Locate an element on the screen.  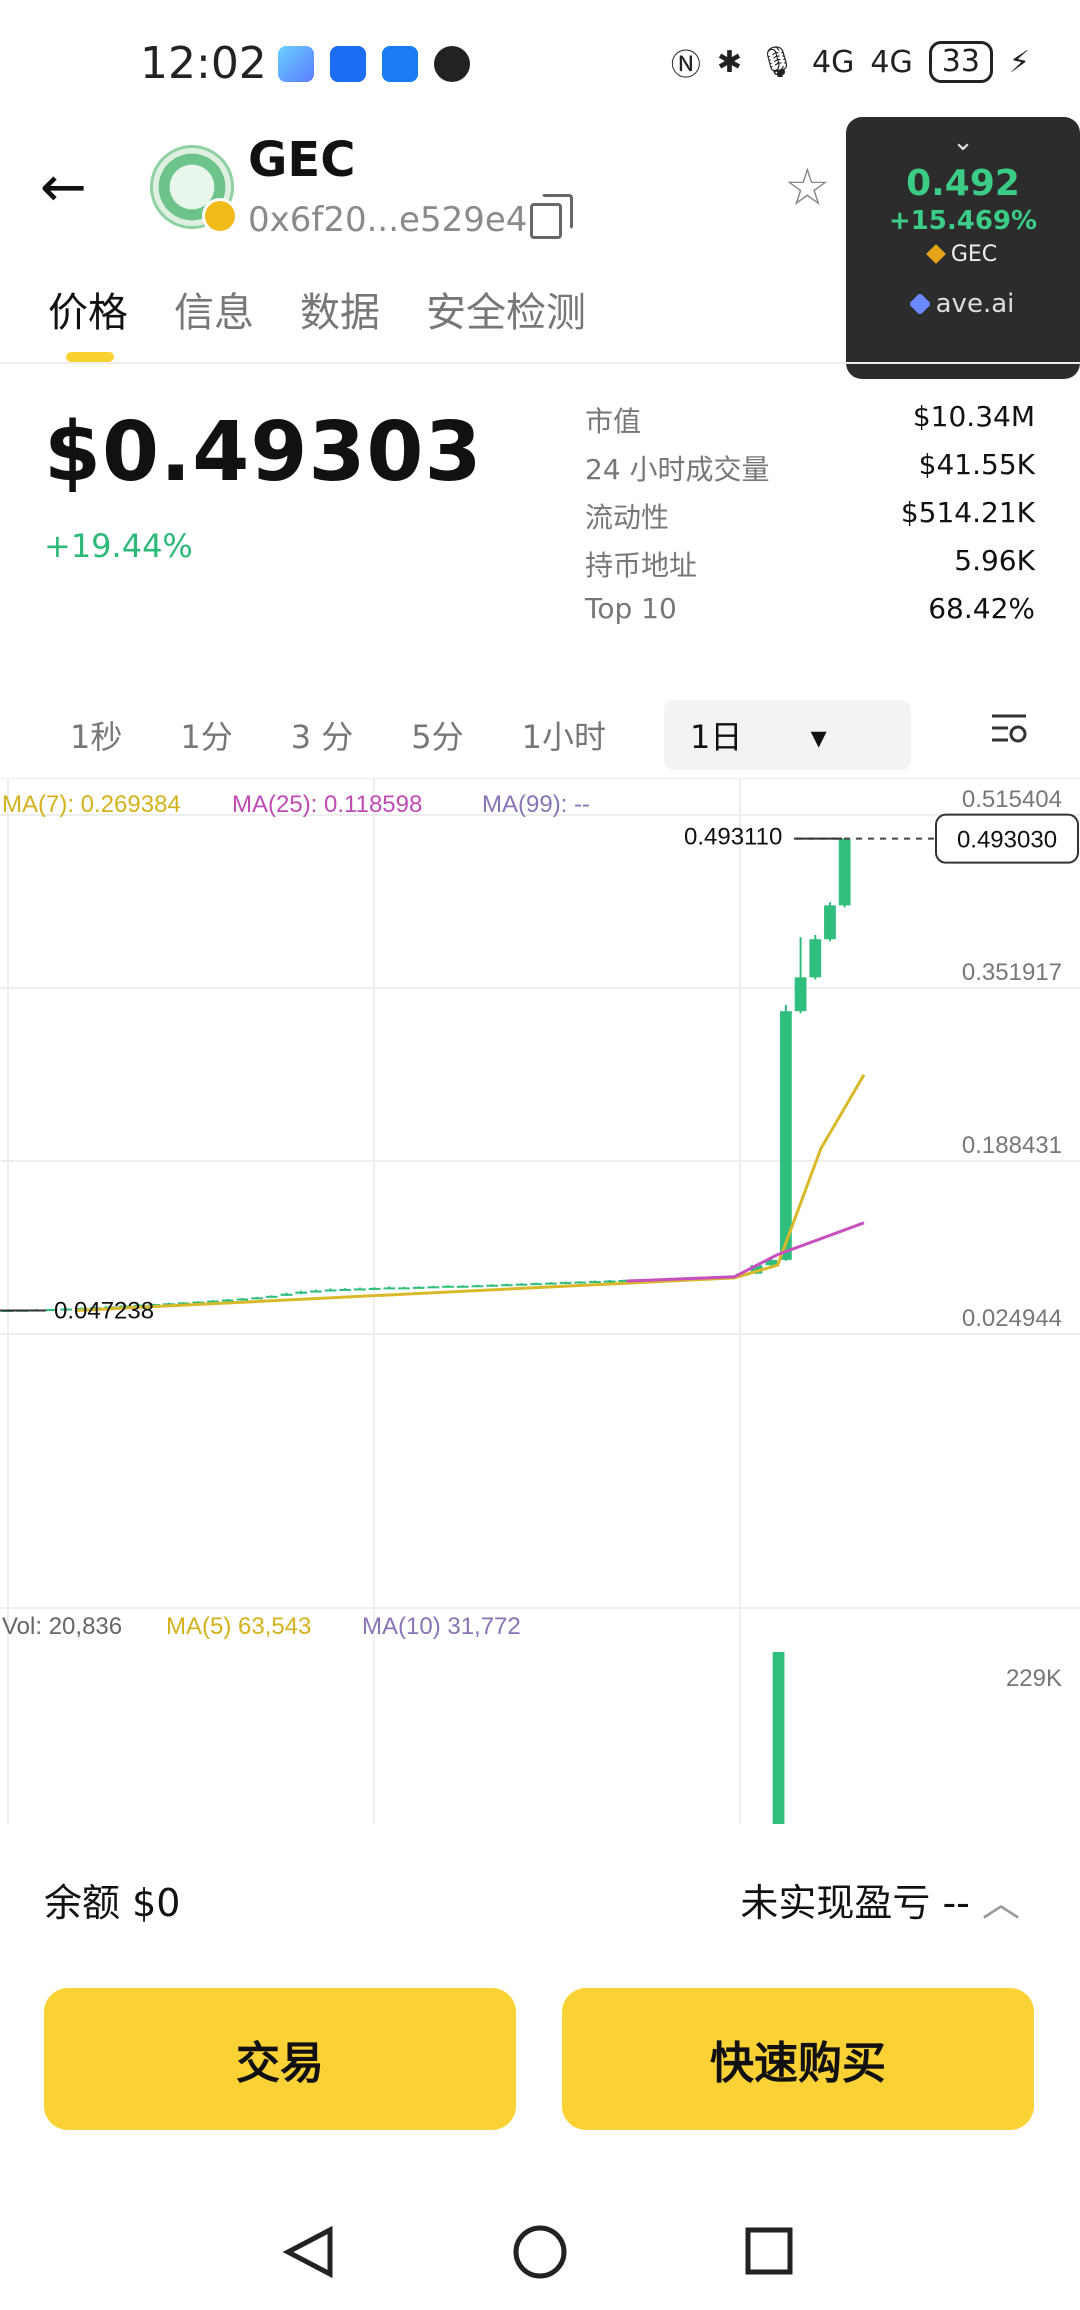
stat-label: 持币地址 is located at coordinates (641, 565).